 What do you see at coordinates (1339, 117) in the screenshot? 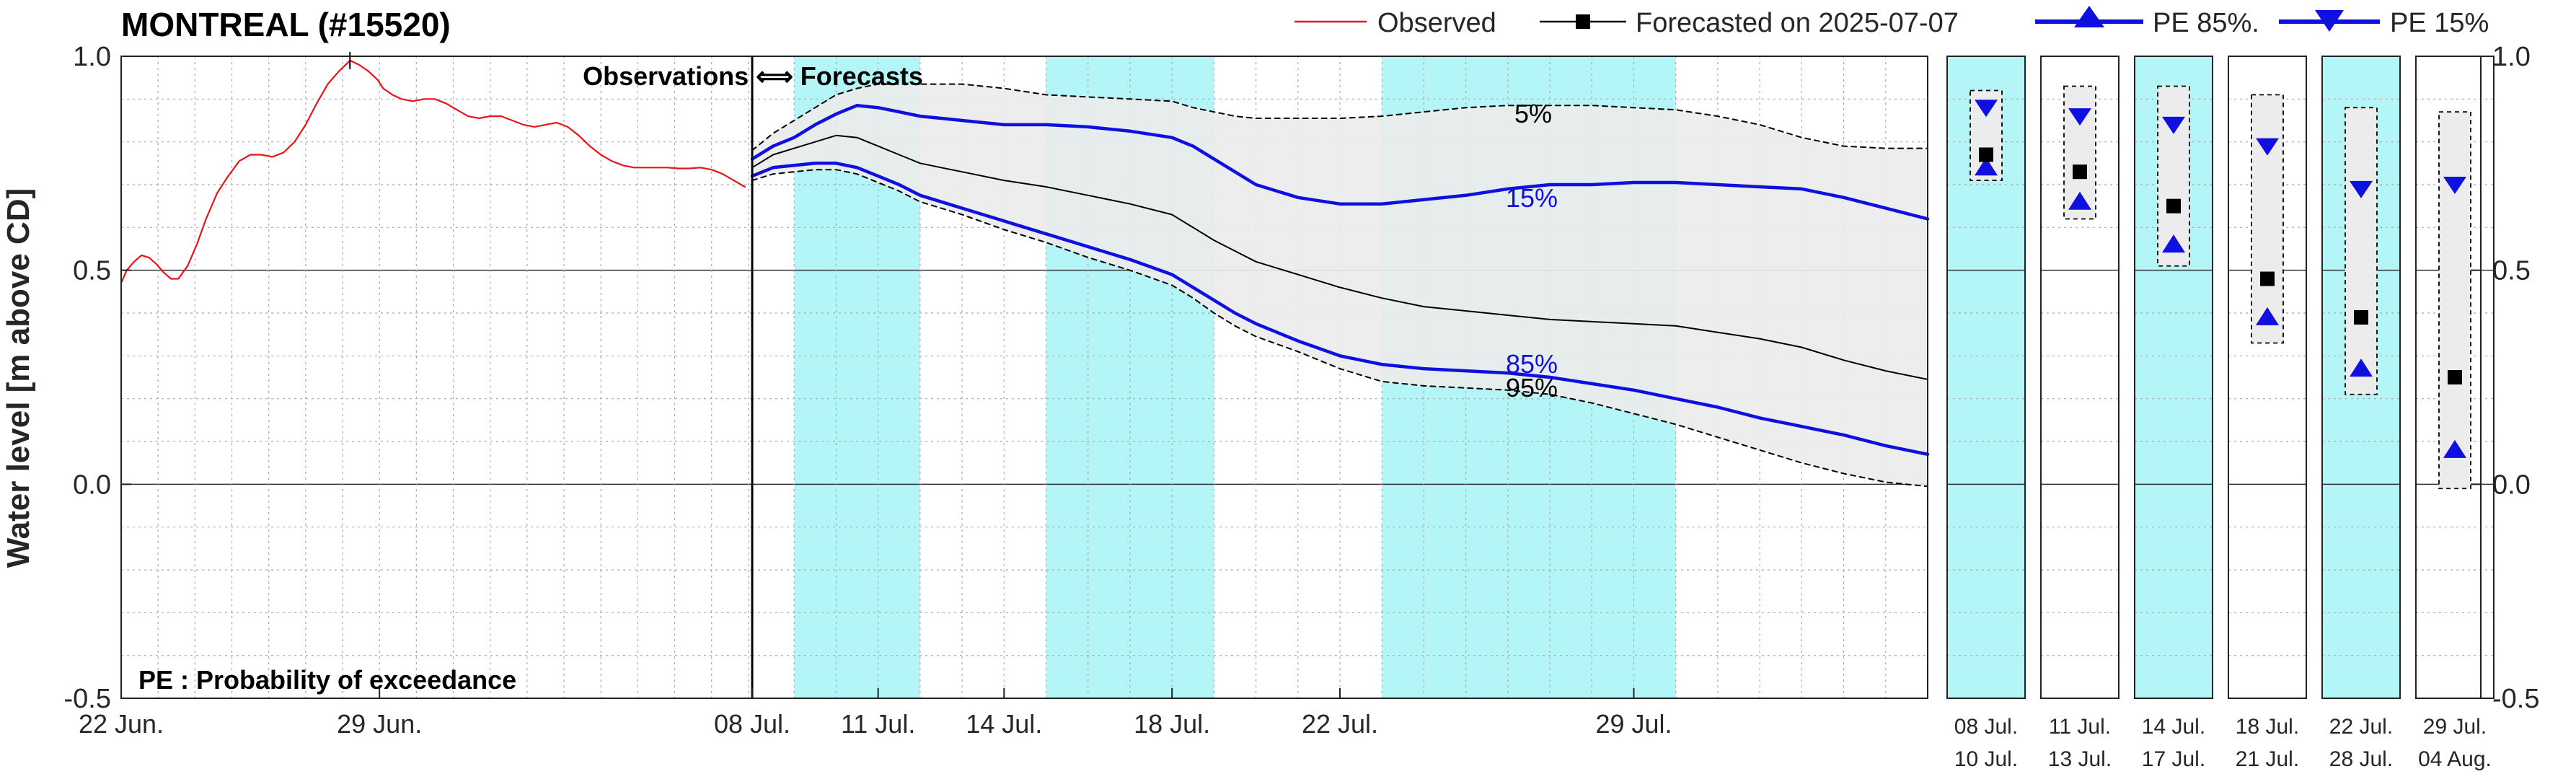
I see `series-p5-line` at bounding box center [1339, 117].